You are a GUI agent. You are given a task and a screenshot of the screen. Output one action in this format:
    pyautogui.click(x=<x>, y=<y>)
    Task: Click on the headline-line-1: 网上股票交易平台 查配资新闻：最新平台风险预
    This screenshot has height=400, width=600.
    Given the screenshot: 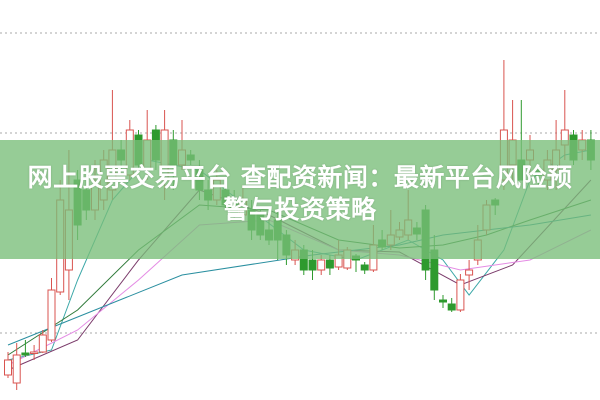 What is the action you would take?
    pyautogui.click(x=300, y=177)
    